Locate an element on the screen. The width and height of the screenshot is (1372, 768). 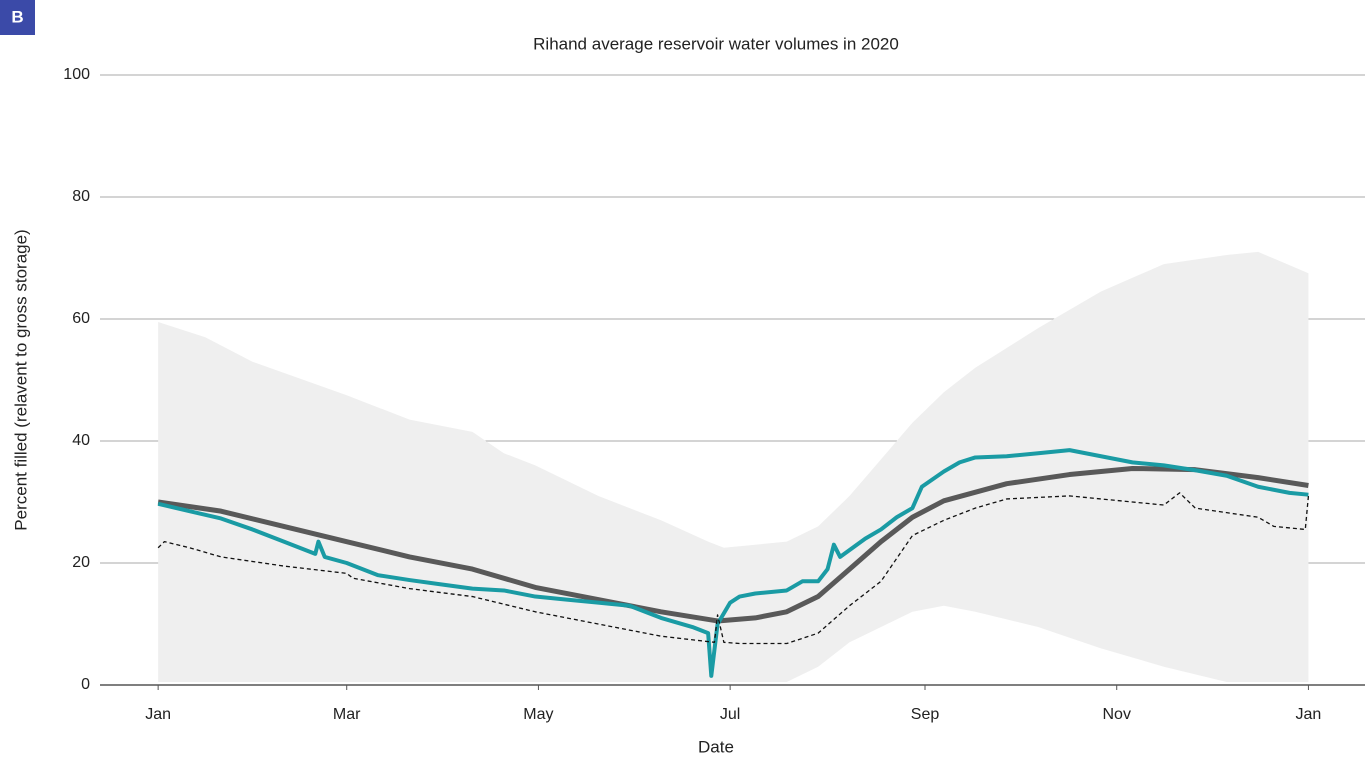
panel-badge is located at coordinates (17, 17).